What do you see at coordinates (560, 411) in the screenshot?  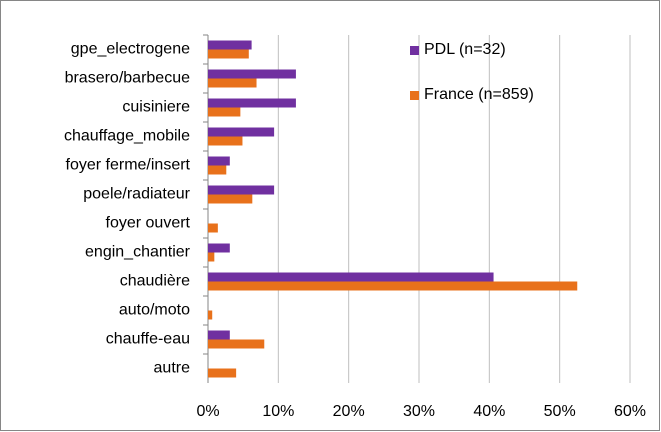 I see `x-tick-label: 50%` at bounding box center [560, 411].